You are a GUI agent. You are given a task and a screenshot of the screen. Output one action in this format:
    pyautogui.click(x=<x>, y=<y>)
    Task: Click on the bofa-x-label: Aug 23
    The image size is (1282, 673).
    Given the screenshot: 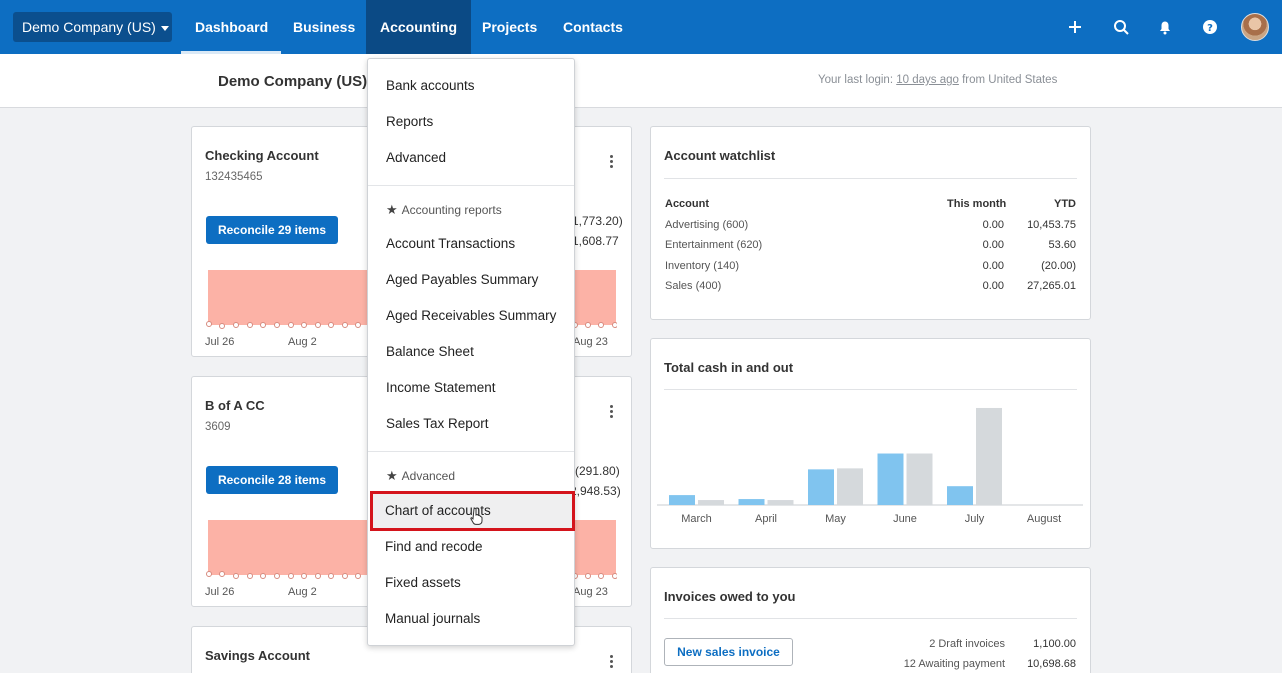 What is the action you would take?
    pyautogui.click(x=590, y=592)
    